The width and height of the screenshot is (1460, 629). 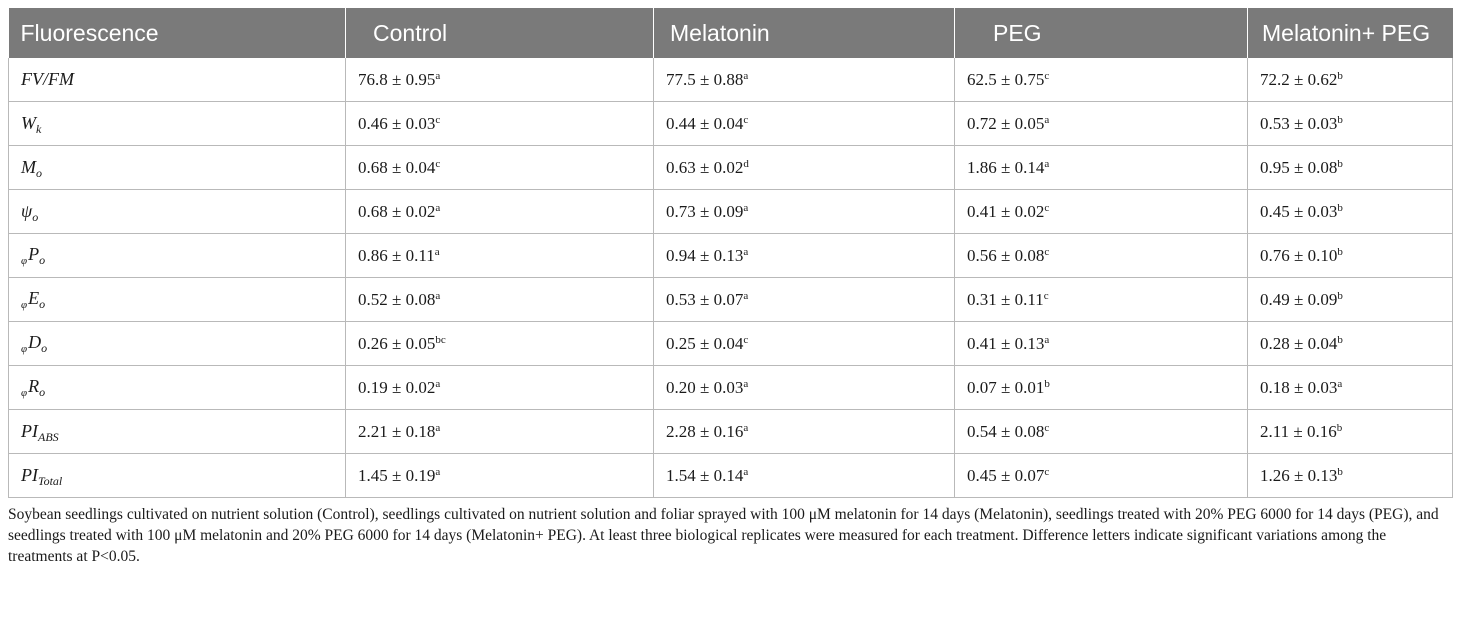 I want to click on cell-value: 0.63 ± 0.02, so click(x=705, y=167).